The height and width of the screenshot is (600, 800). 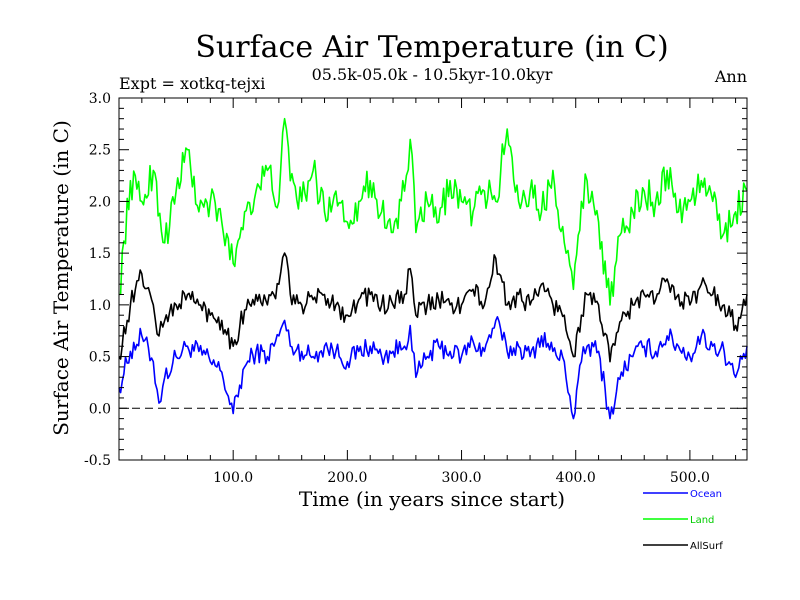 What do you see at coordinates (706, 494) in the screenshot?
I see `legend-label-ocean: Ocean` at bounding box center [706, 494].